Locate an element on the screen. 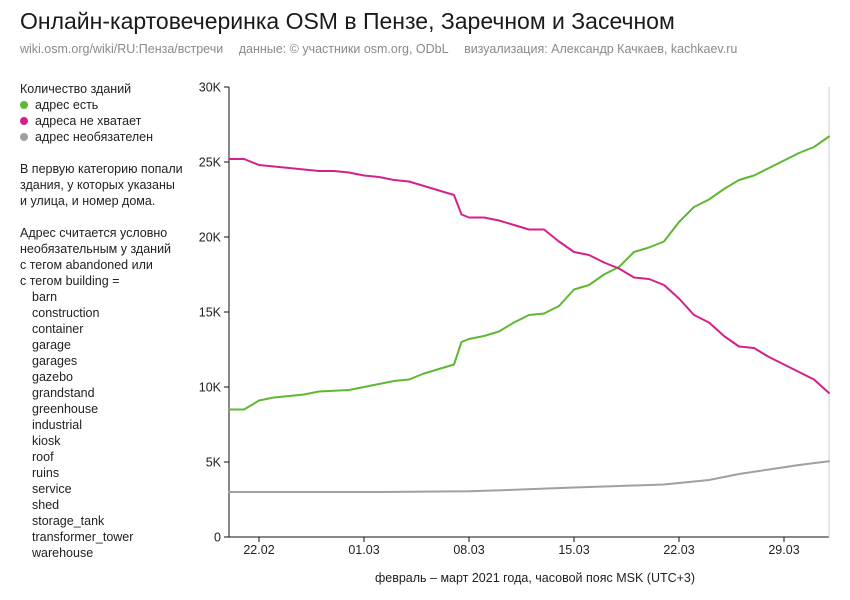  data-credit: данные: © участники osm.org, ODbL is located at coordinates (343, 49).